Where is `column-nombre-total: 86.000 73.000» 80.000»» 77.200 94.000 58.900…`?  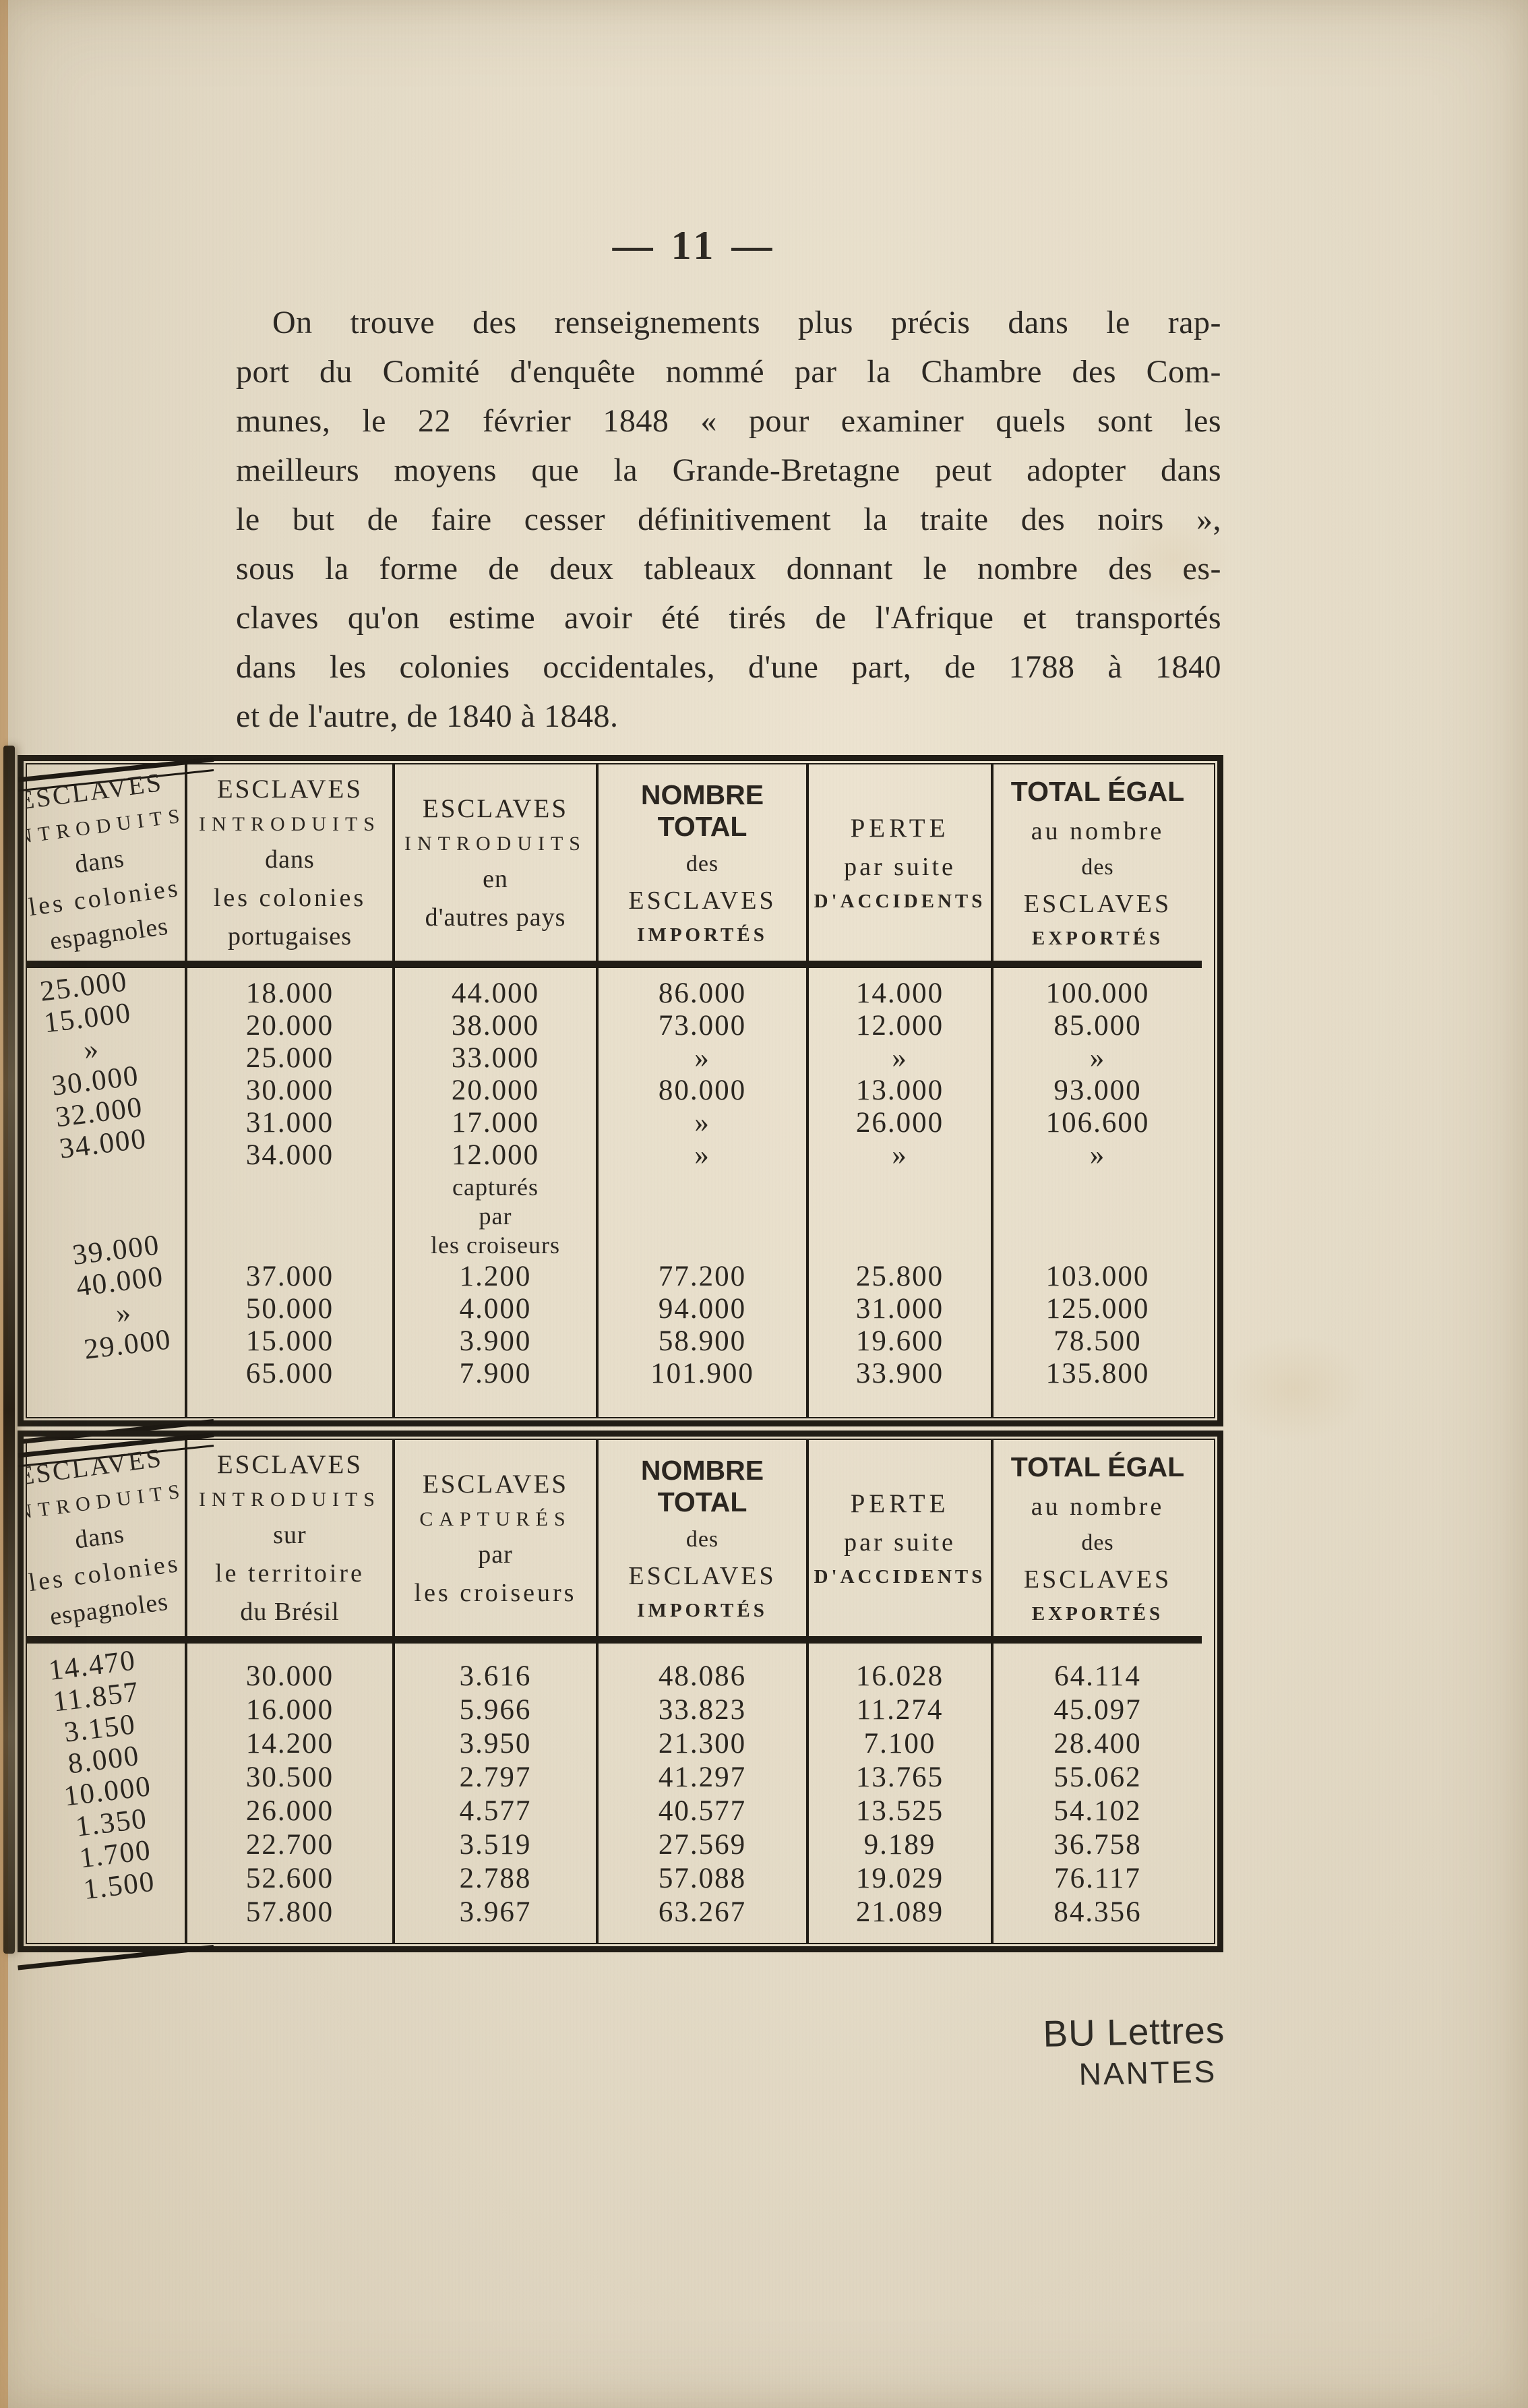
column-nombre-total: 86.000 73.000» 80.000»» 77.200 94.000 58.900… is located at coordinates (704, 1192).